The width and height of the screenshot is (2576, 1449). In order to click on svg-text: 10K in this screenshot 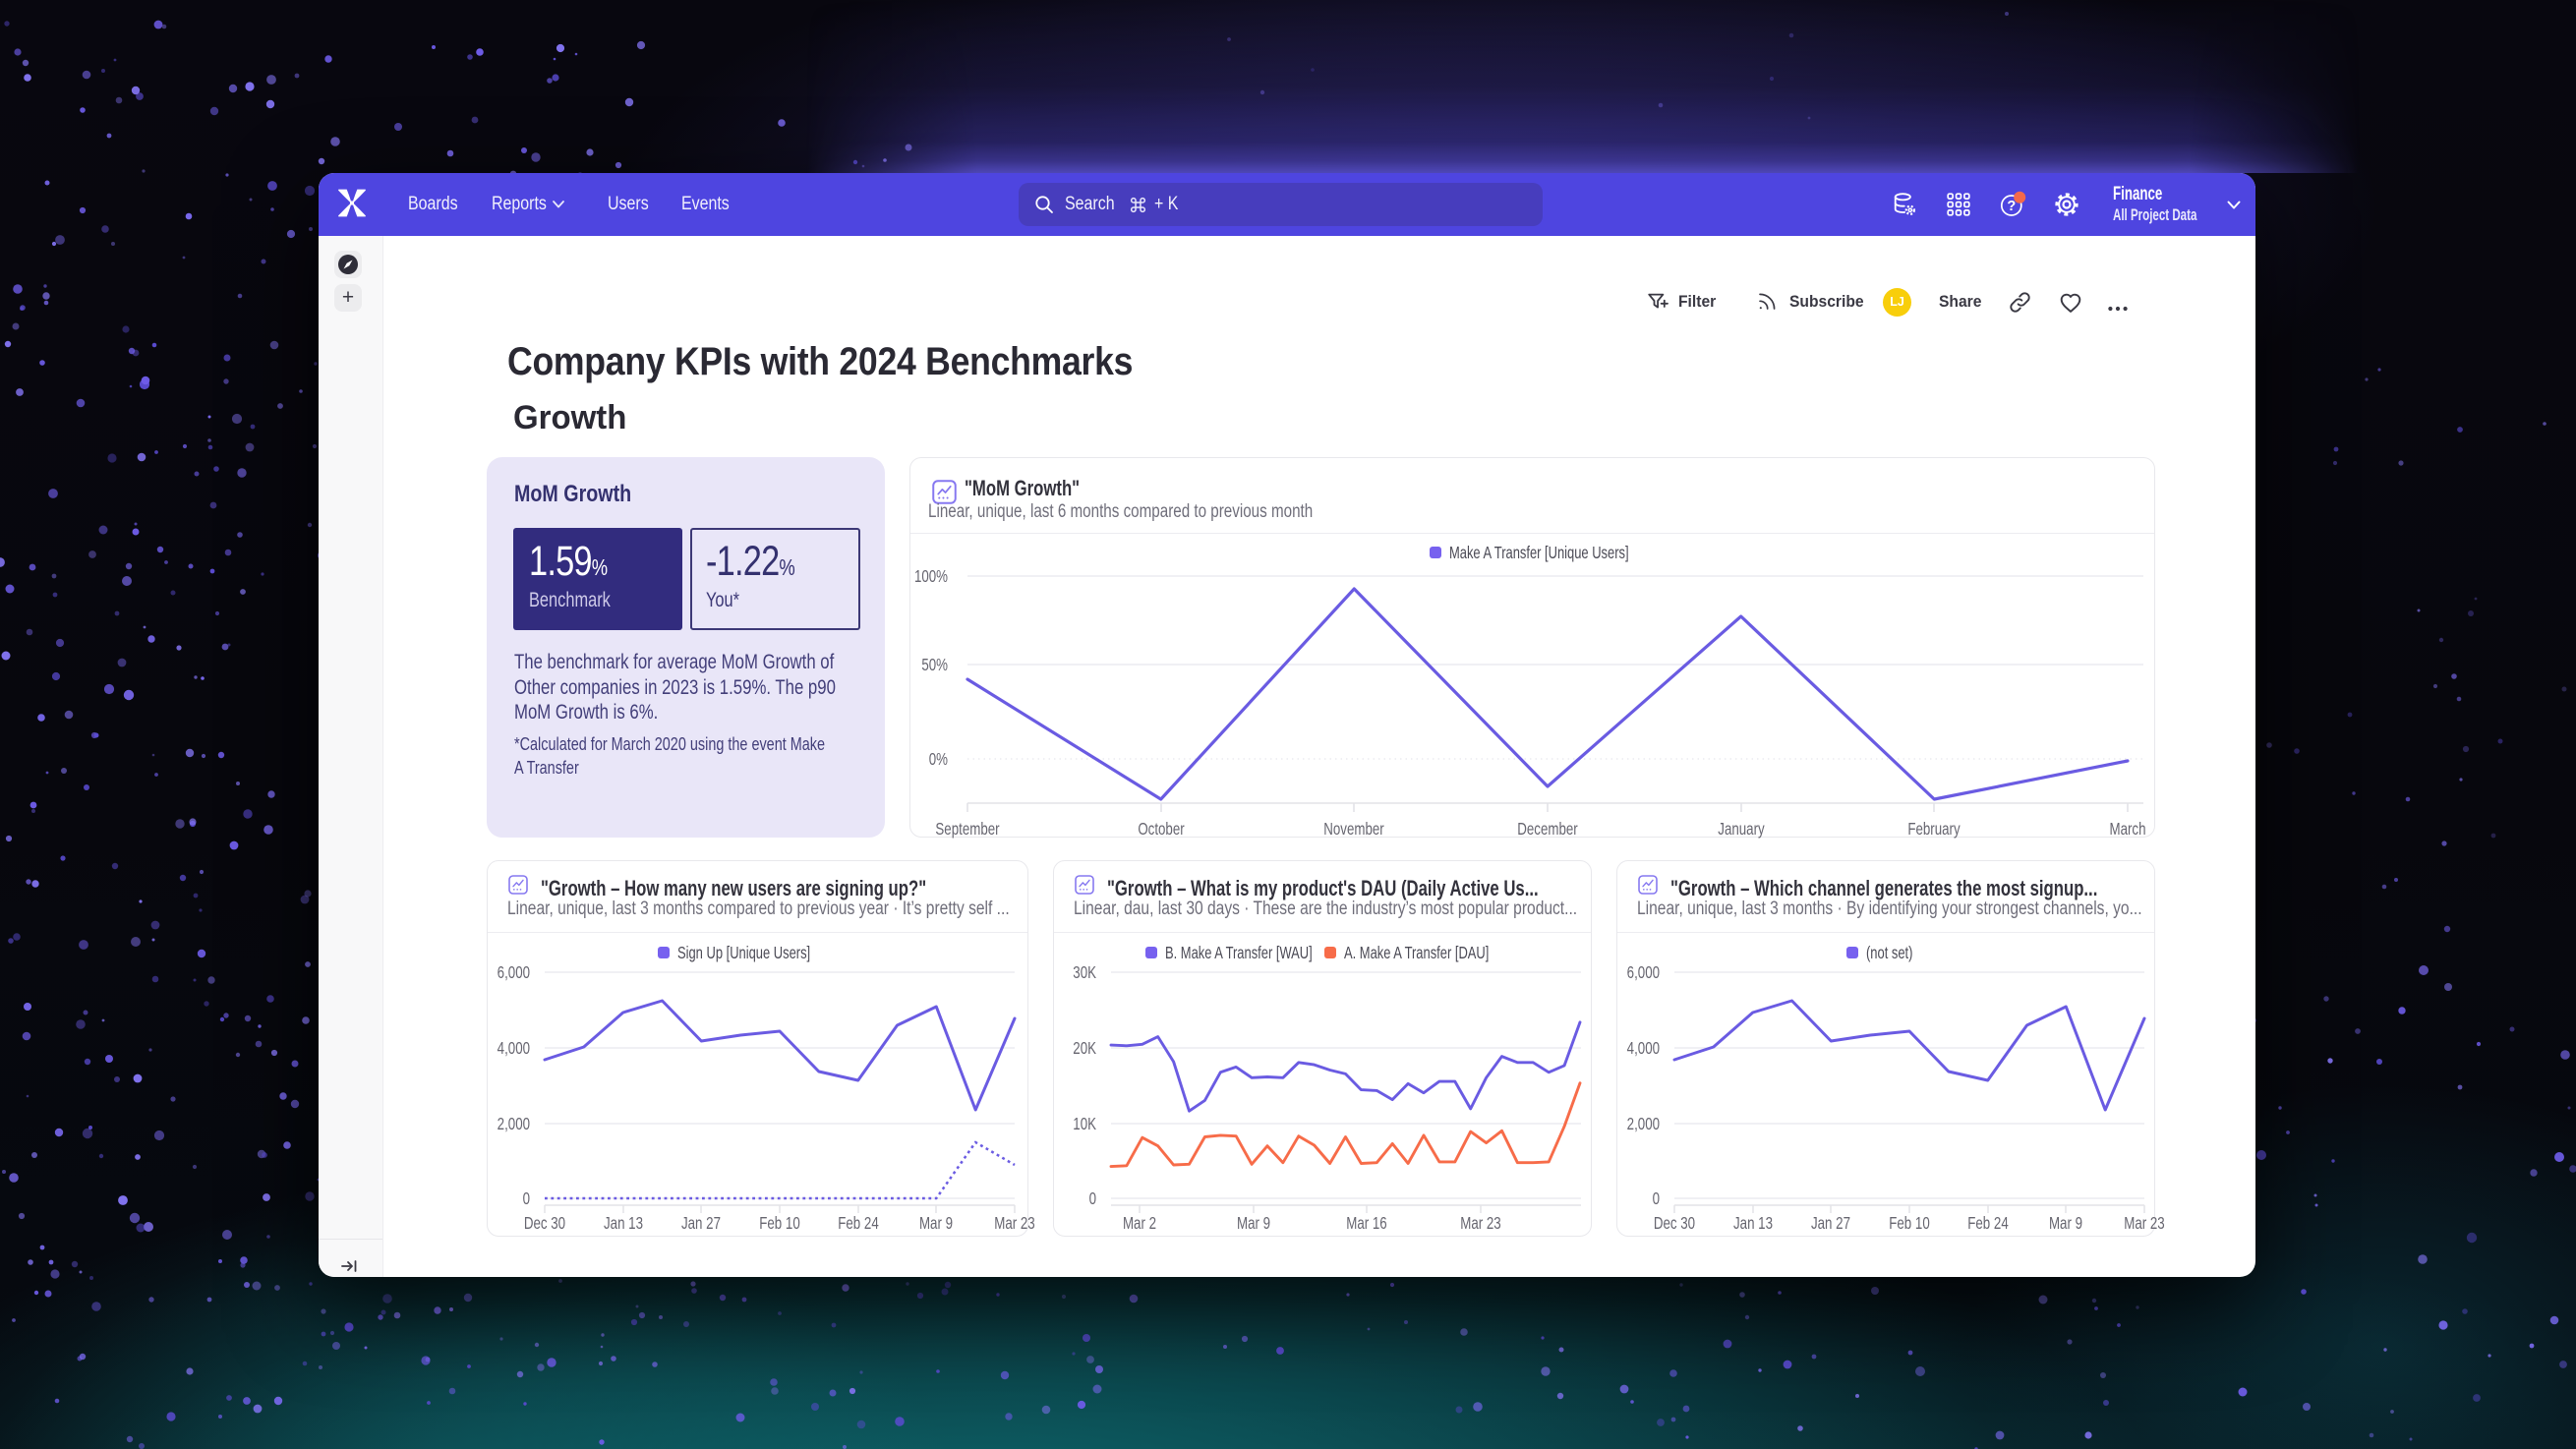, I will do `click(1084, 1124)`.